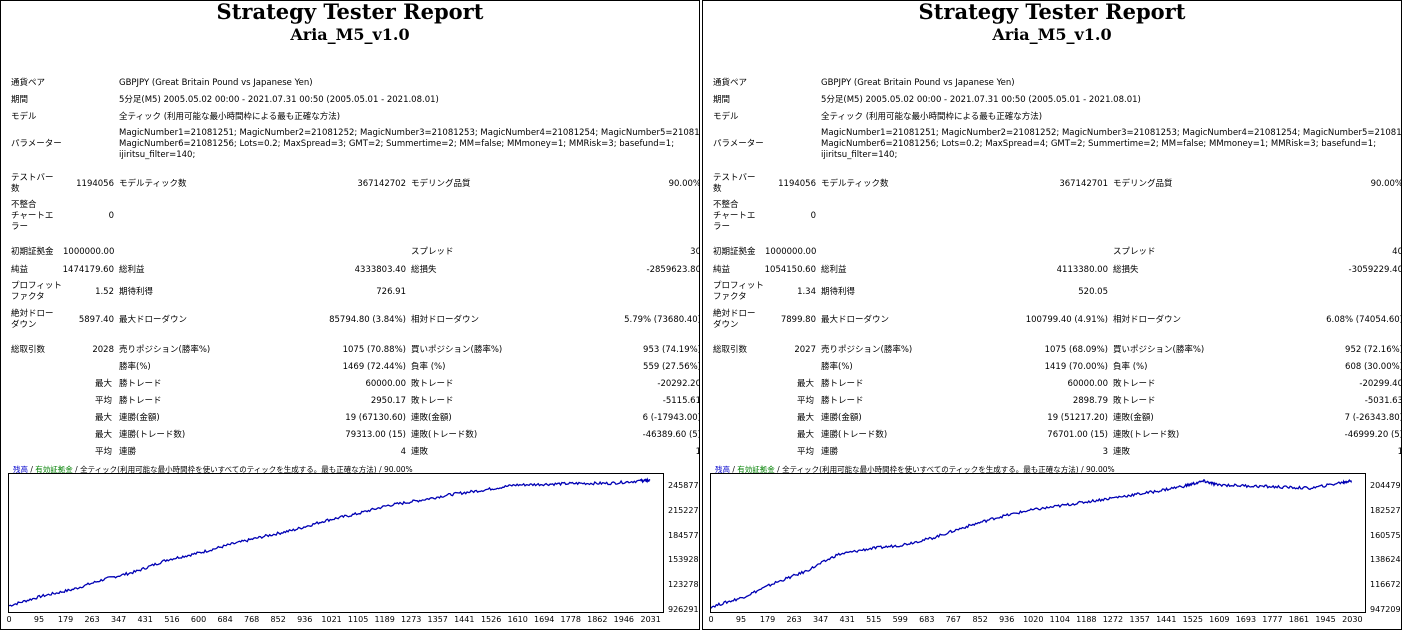  What do you see at coordinates (859, 155) in the screenshot?
I see `params-line3: ijiritsu_filter=140;` at bounding box center [859, 155].